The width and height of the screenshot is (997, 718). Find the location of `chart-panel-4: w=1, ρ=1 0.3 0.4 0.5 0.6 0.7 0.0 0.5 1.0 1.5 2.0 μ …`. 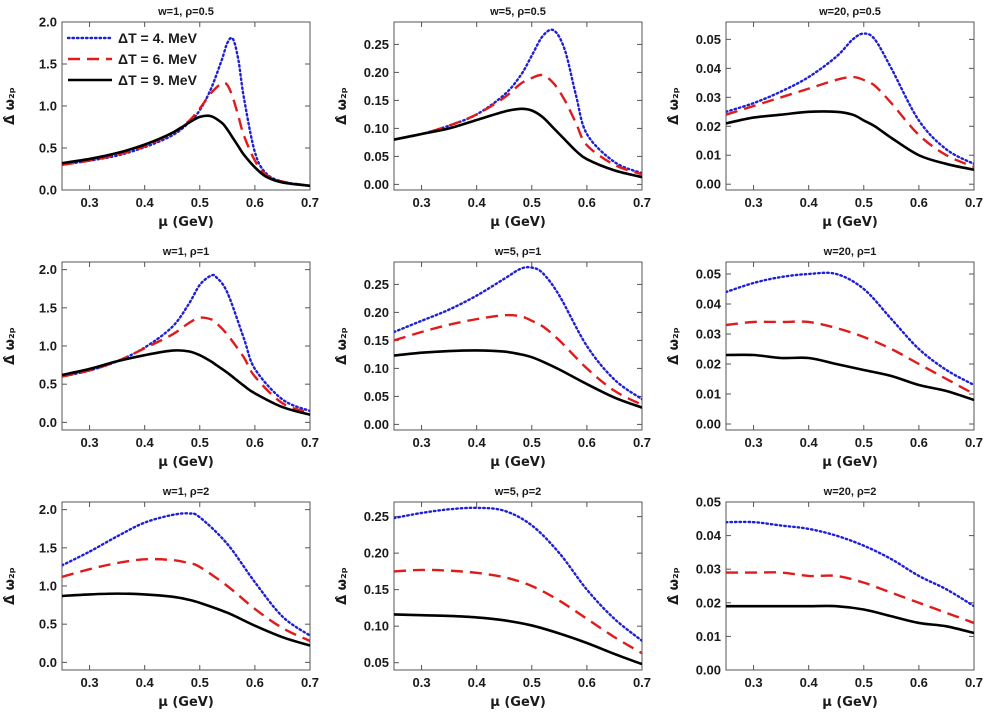

chart-panel-4: w=1, ρ=1 0.3 0.4 0.5 0.6 0.7 0.0 0.5 1.0 1.5 2.0 μ … is located at coordinates (161, 358).